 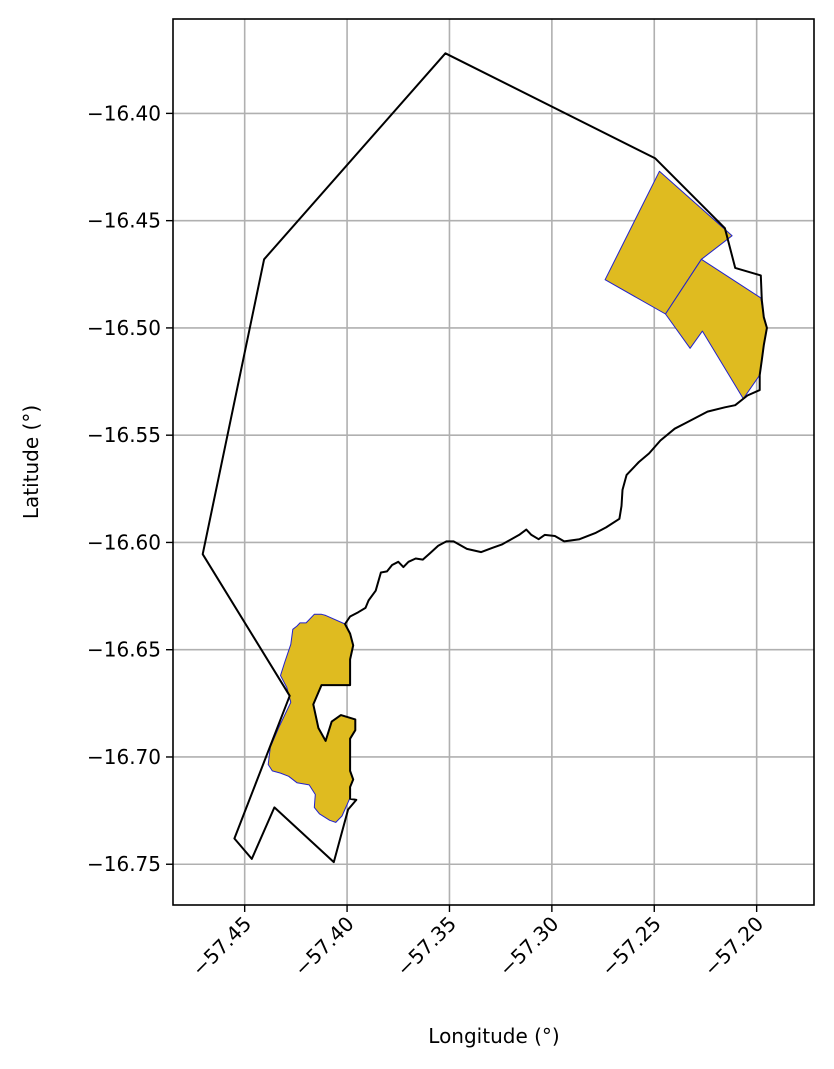 What do you see at coordinates (124, 113) in the screenshot?
I see `y-tick-label: −16.40` at bounding box center [124, 113].